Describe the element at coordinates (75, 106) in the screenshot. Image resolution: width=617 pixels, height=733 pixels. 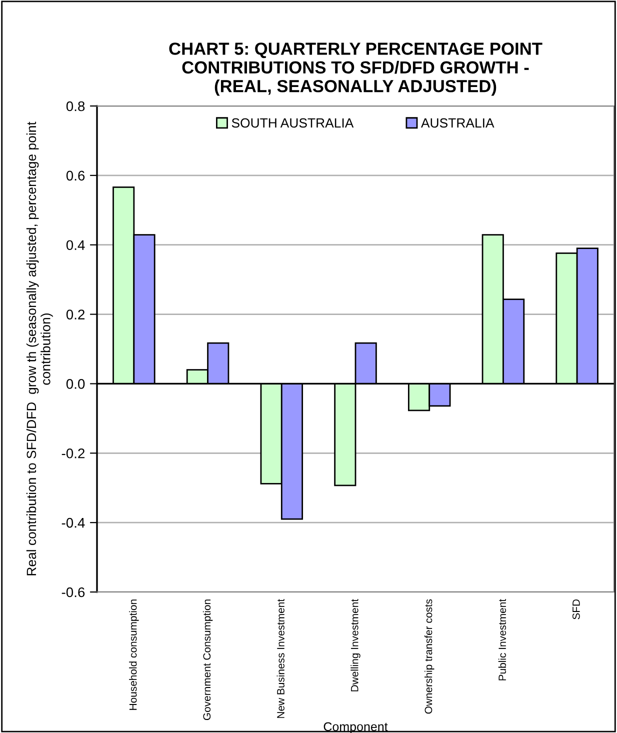
I see `y-tick-label: 0.8` at that location.